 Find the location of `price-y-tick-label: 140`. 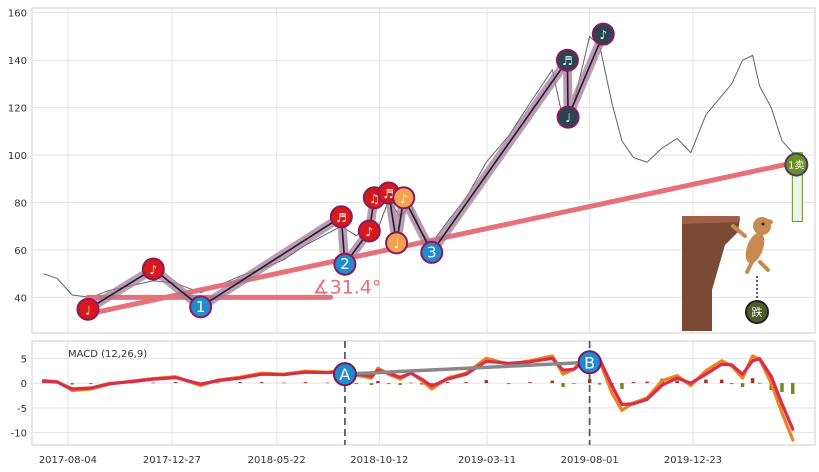

price-y-tick-label: 140 is located at coordinates (17, 61).